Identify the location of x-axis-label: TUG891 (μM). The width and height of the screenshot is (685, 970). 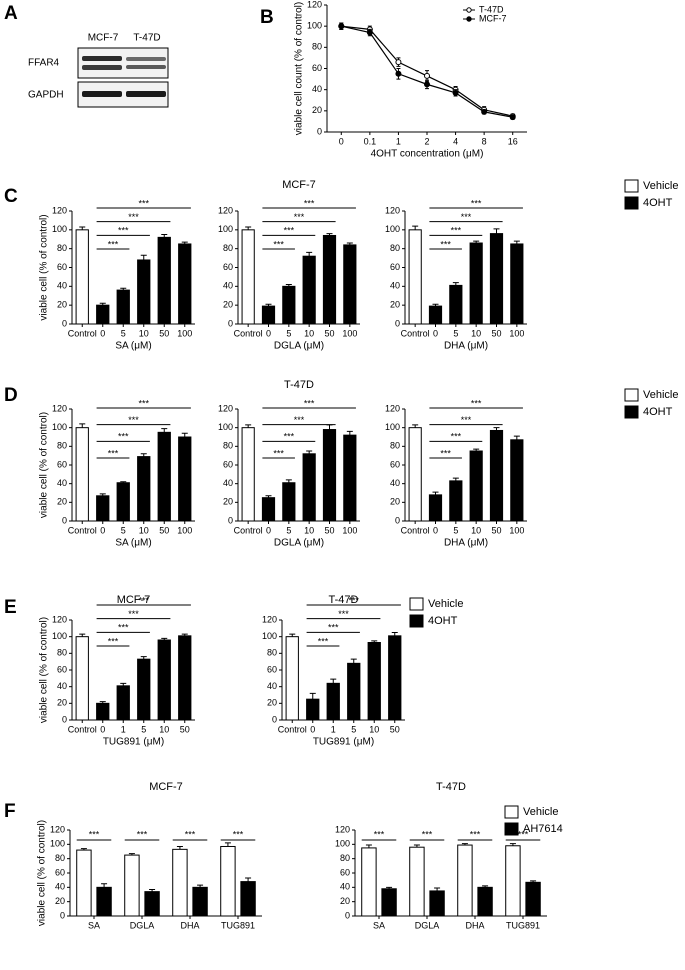
(133, 742).